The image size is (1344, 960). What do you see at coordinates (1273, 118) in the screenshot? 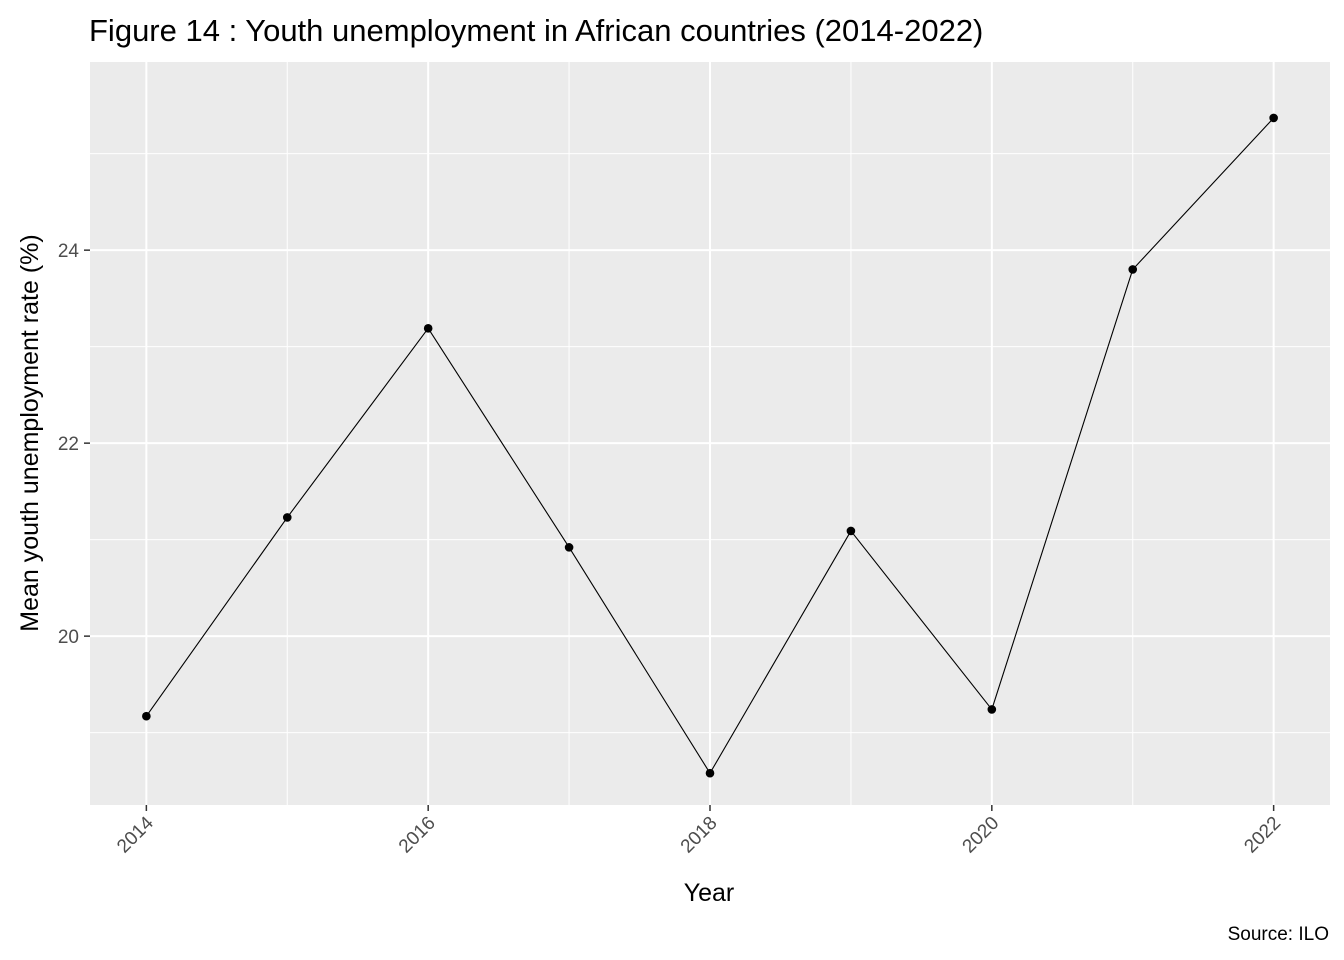
I see `data-point-2022` at bounding box center [1273, 118].